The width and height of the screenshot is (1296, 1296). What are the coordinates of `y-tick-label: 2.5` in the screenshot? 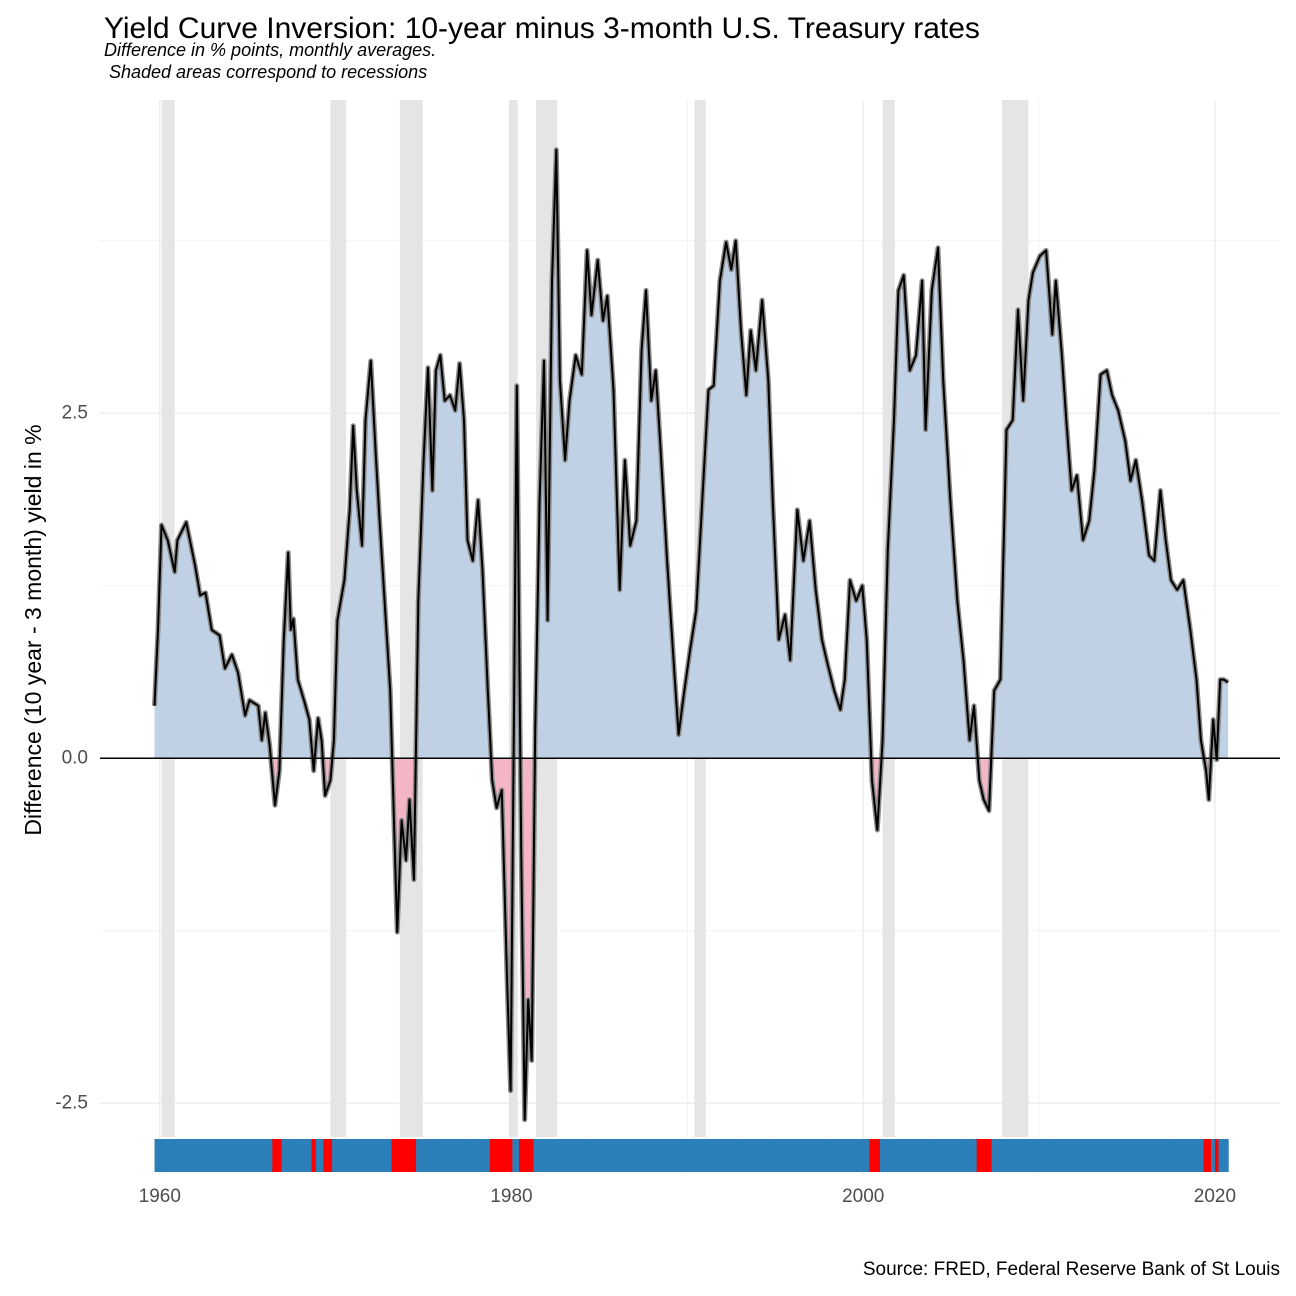 It's located at (75, 412).